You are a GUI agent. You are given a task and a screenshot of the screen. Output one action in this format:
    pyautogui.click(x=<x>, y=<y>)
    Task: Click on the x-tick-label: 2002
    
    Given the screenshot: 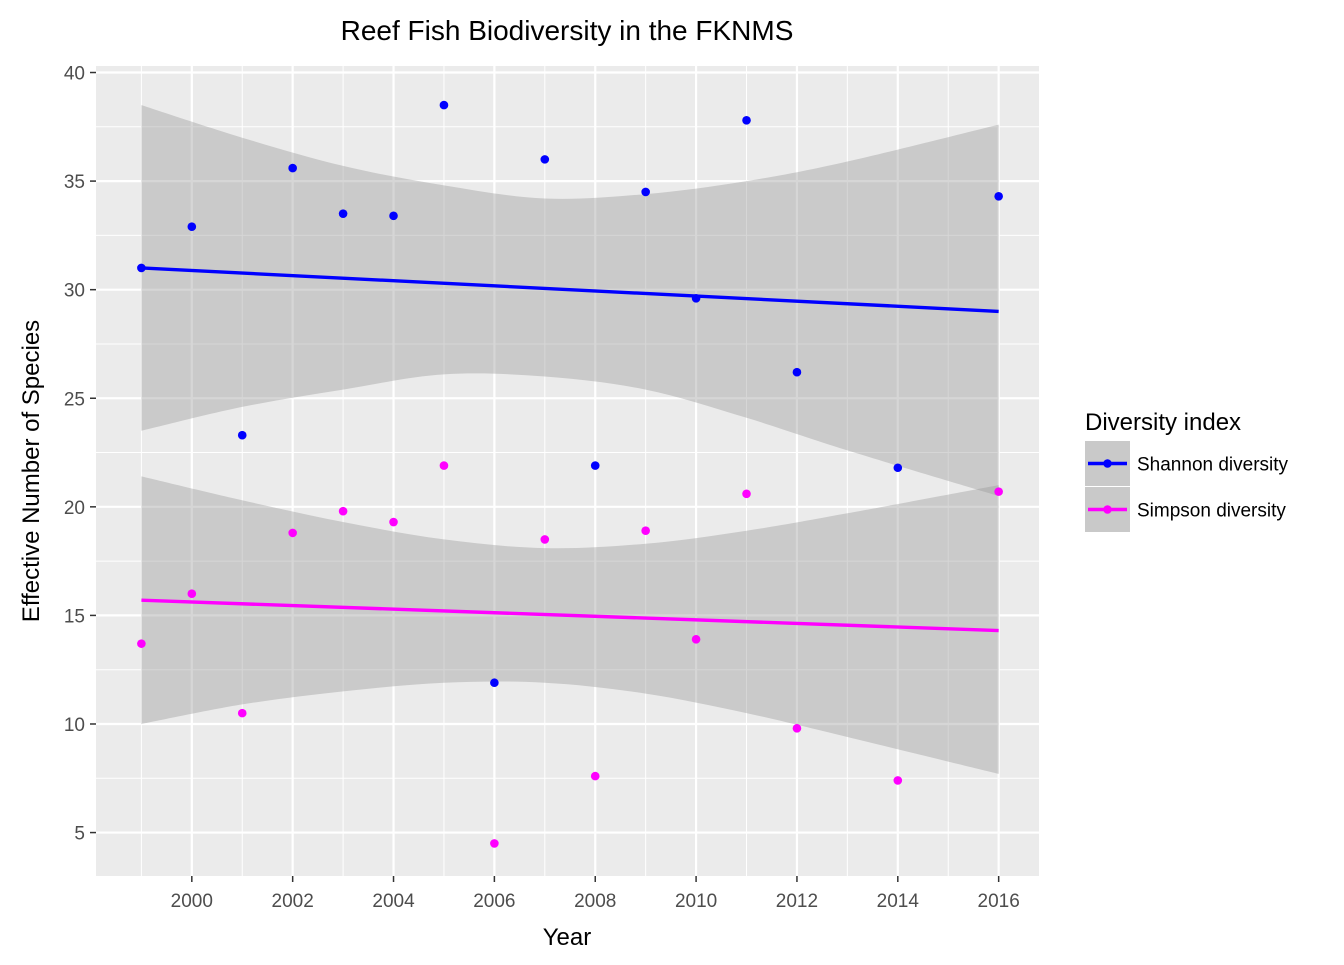 What is the action you would take?
    pyautogui.click(x=293, y=901)
    